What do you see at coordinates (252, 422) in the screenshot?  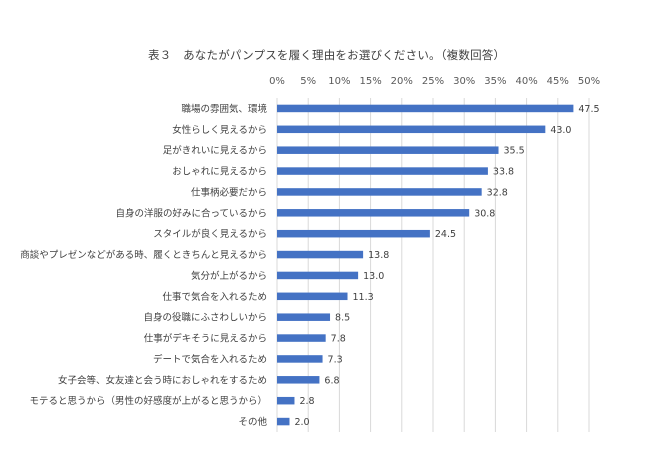 I see `category-label: その他` at bounding box center [252, 422].